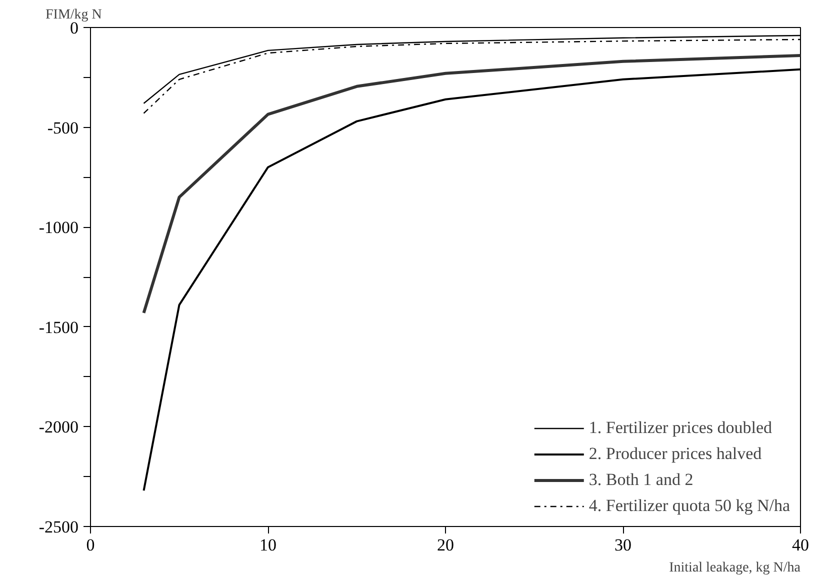 The height and width of the screenshot is (584, 840). I want to click on x-tick-label: 40, so click(800, 545).